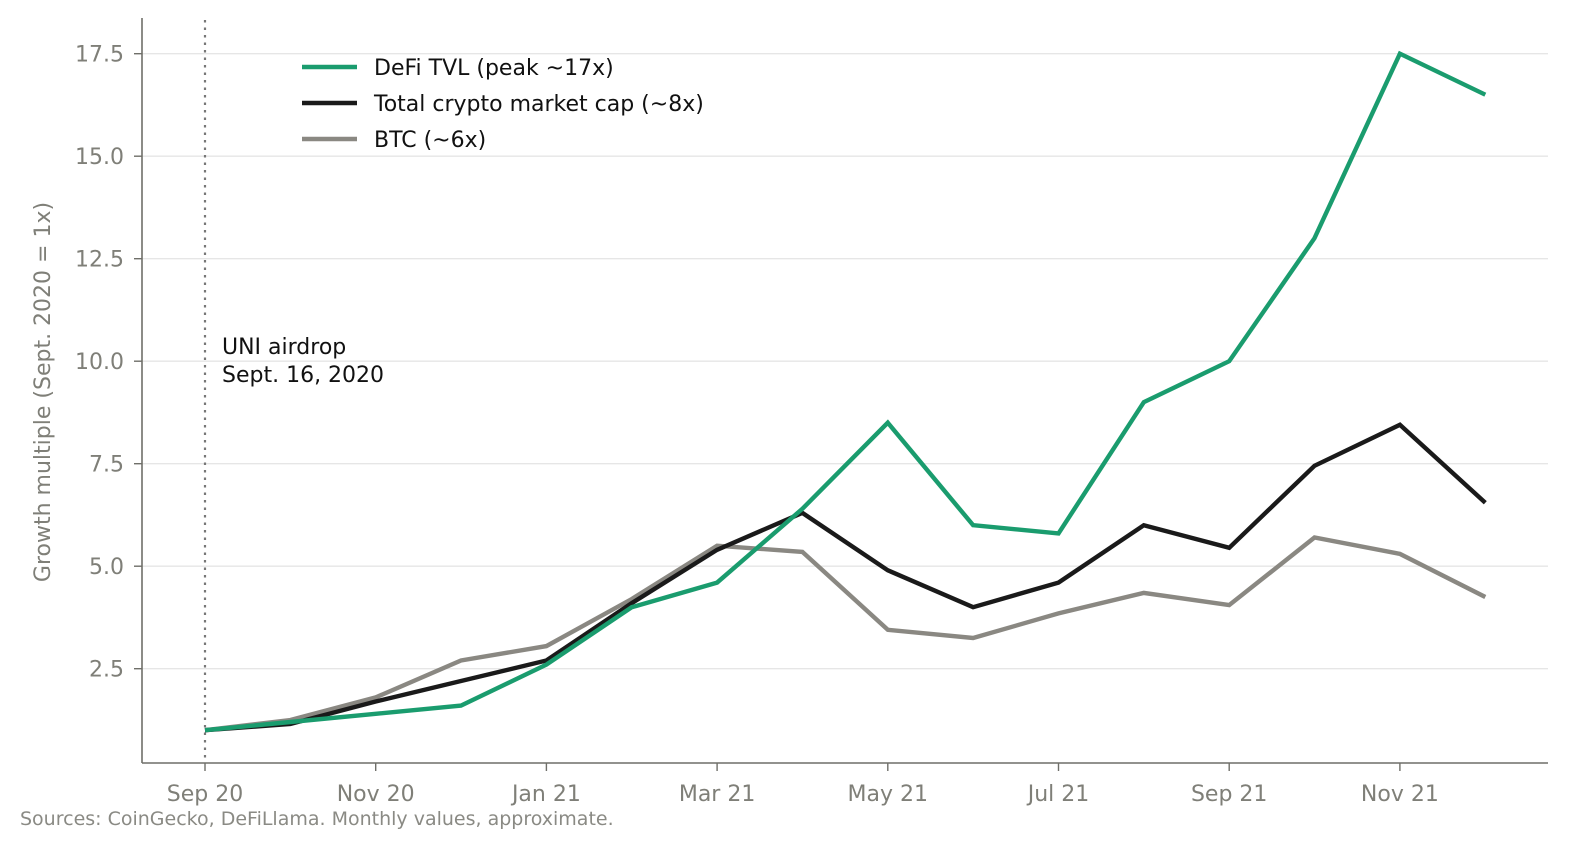 The width and height of the screenshot is (1594, 865). I want to click on airdrop-annotation-text: Sept. 16, 2020, so click(303, 375).